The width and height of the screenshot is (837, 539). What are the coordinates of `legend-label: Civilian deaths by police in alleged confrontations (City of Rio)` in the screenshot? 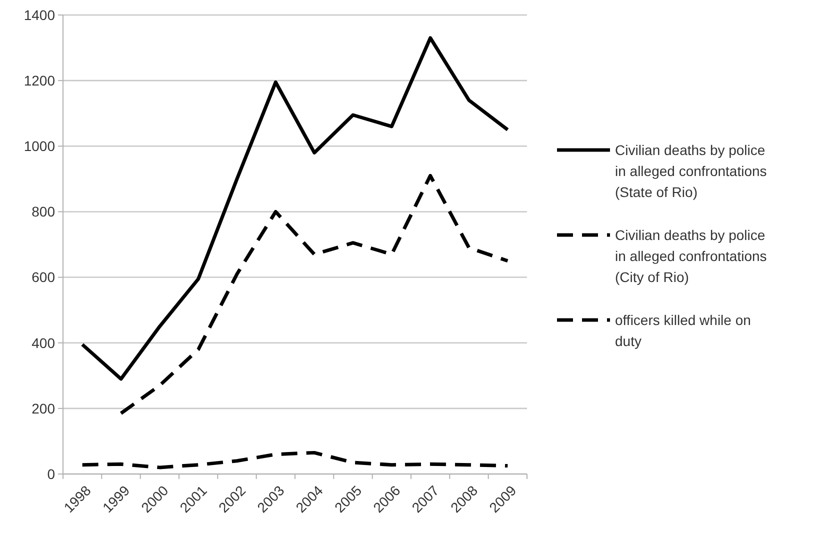 It's located at (691, 255).